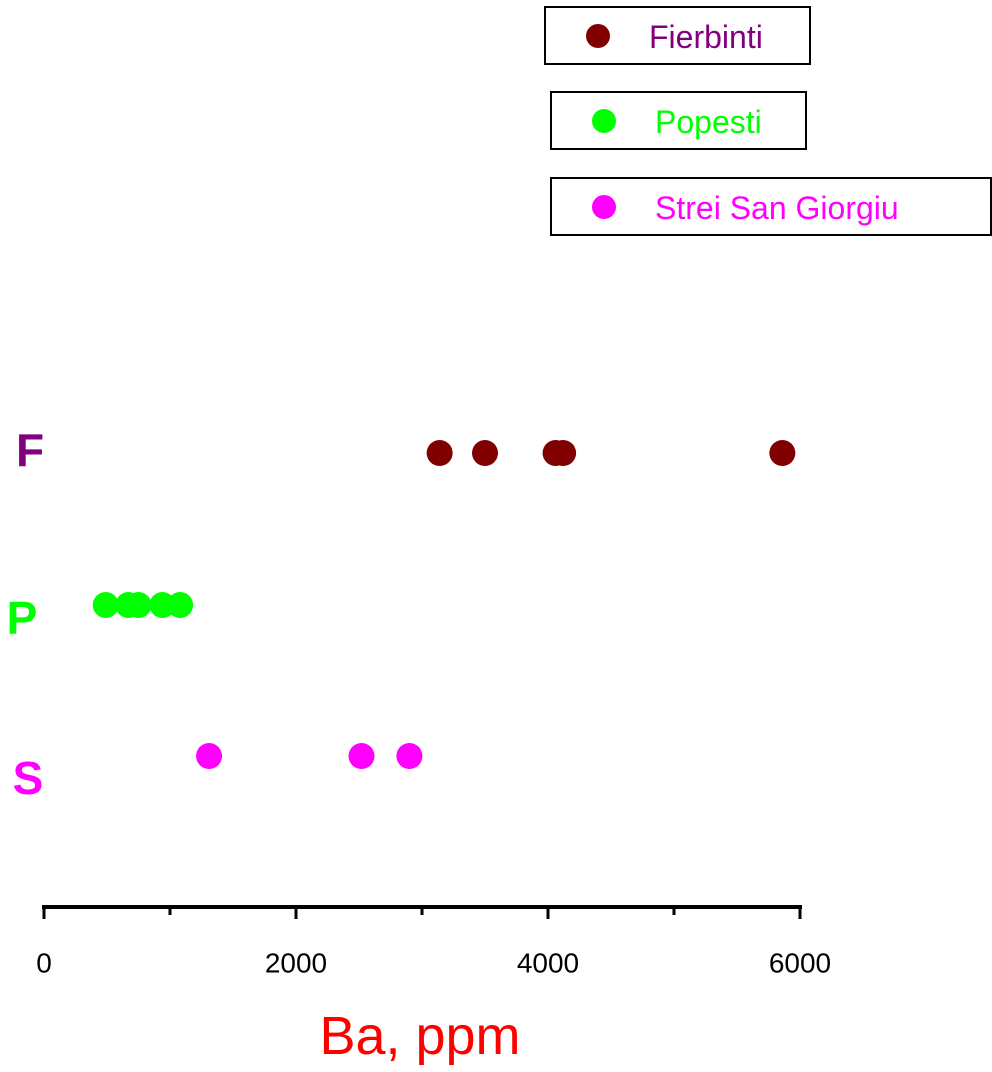  Describe the element at coordinates (296, 963) in the screenshot. I see `x-tick-label: 2000` at that location.